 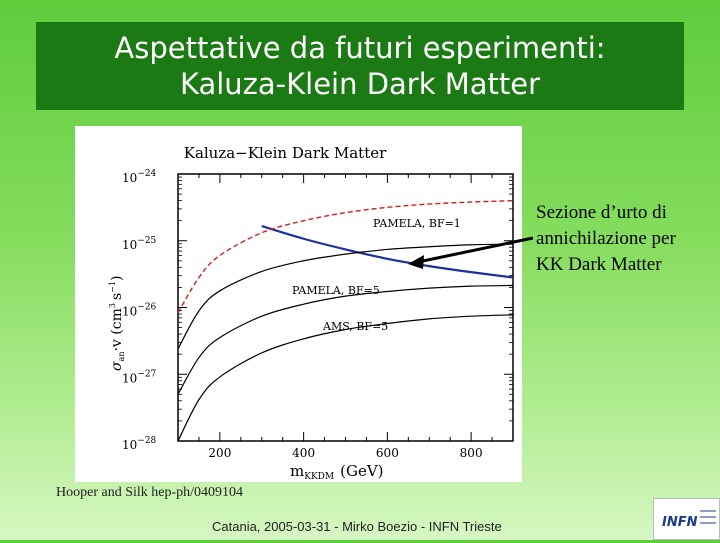 What do you see at coordinates (112, 305) in the screenshot?
I see `y-axis-label-sup: 3` at bounding box center [112, 305].